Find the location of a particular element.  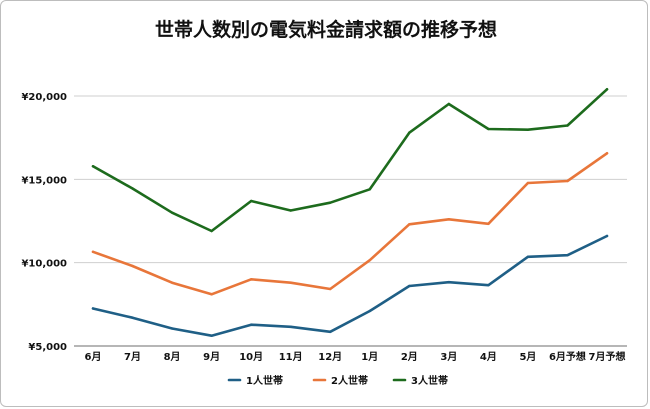

x-tick-label: 1月 is located at coordinates (369, 357).